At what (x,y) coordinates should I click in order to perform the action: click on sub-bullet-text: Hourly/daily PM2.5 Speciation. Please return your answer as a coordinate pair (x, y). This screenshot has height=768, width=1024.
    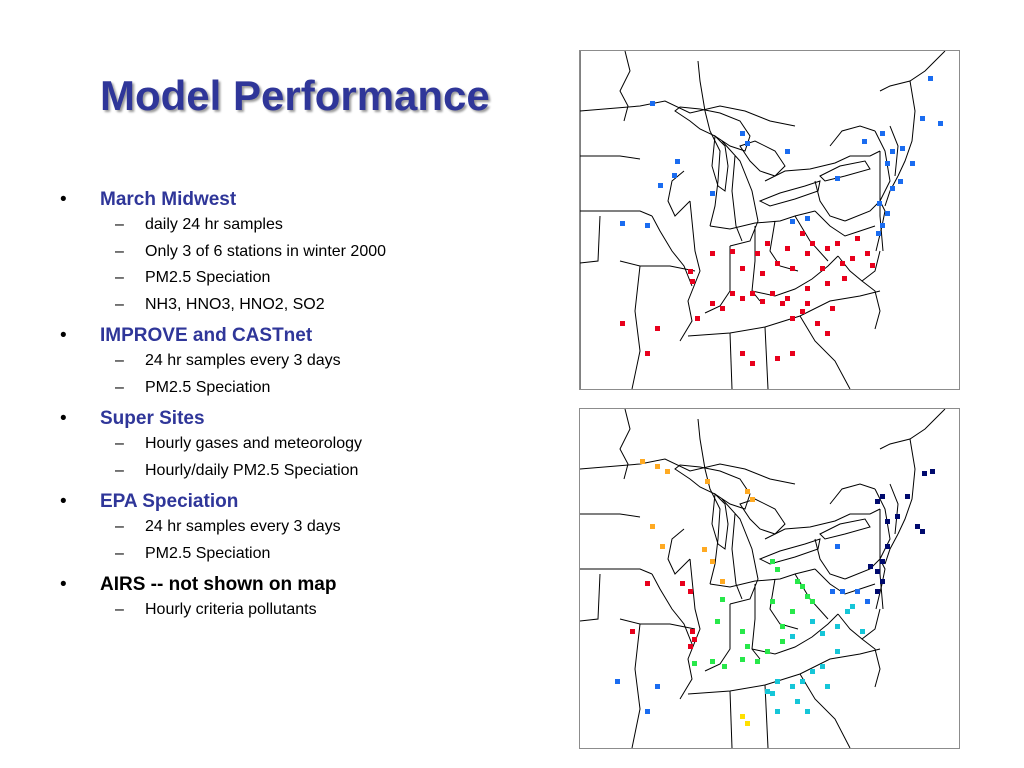
    Looking at the image, I should click on (252, 470).